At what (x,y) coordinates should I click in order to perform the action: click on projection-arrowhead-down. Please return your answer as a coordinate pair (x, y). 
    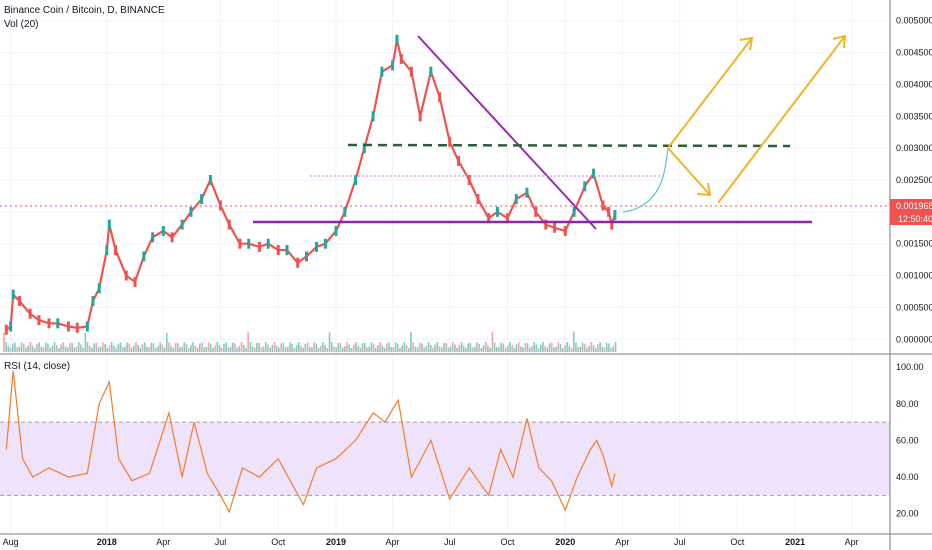
    Looking at the image, I should click on (704, 189).